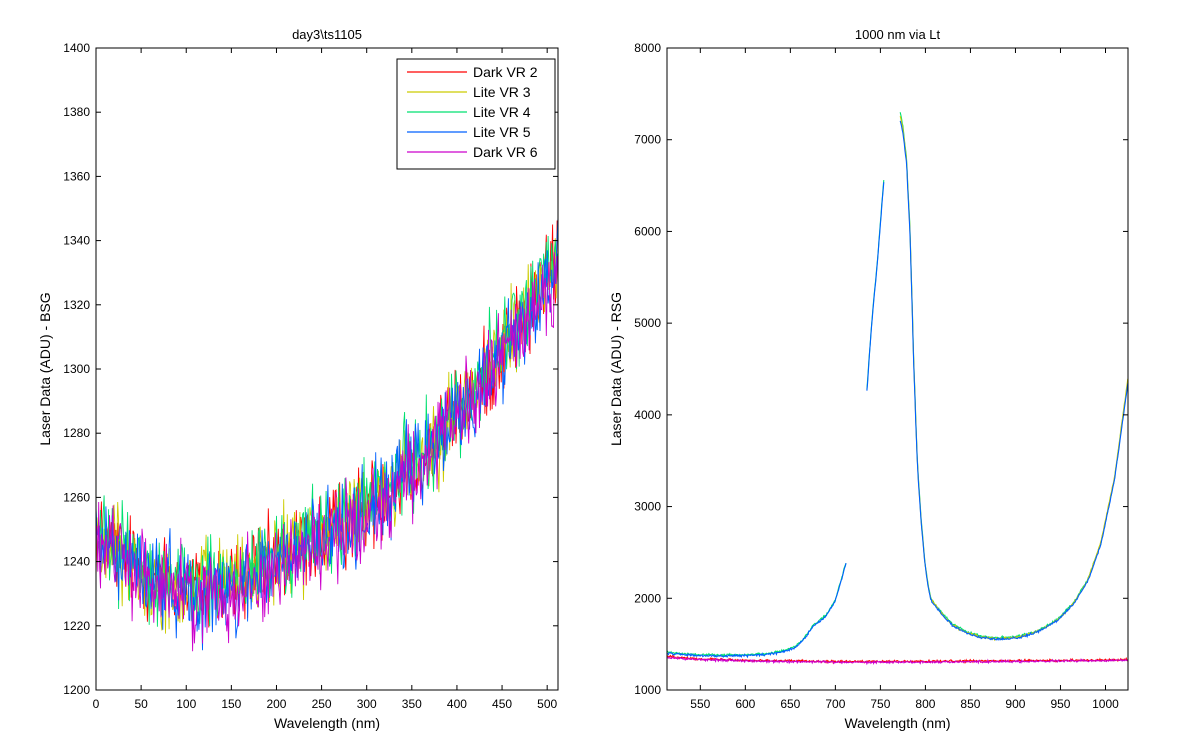 This screenshot has width=1200, height=750. I want to click on x-tick-label: 600, so click(745, 704).